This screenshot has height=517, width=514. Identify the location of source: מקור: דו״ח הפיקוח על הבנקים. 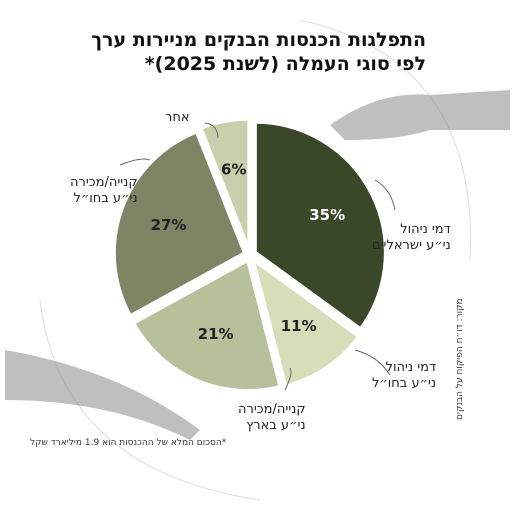
(460, 359).